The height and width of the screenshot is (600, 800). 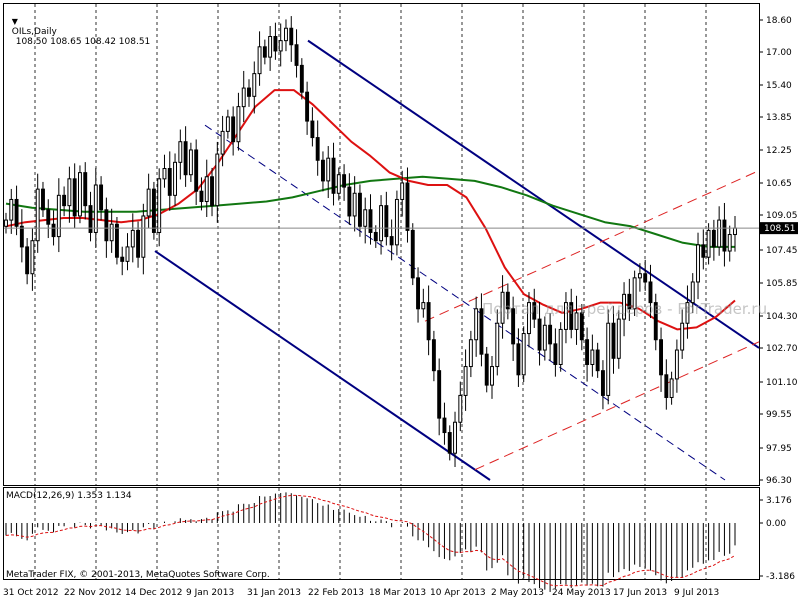 What do you see at coordinates (34, 32) in the screenshot?
I see `symbol-label: OILs,Daily` at bounding box center [34, 32].